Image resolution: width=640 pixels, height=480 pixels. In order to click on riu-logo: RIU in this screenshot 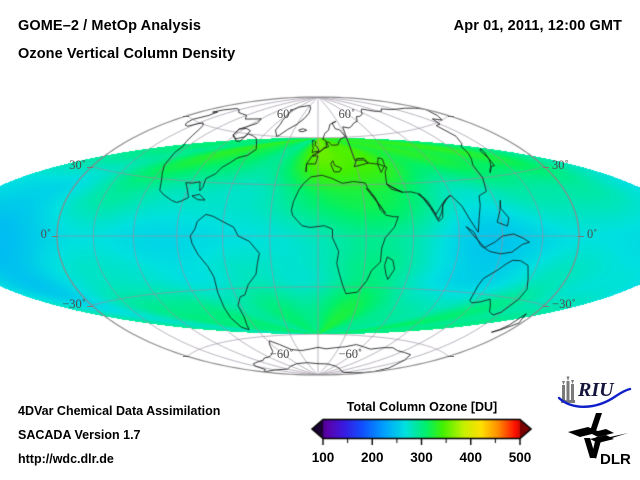, I will do `click(594, 392)`.